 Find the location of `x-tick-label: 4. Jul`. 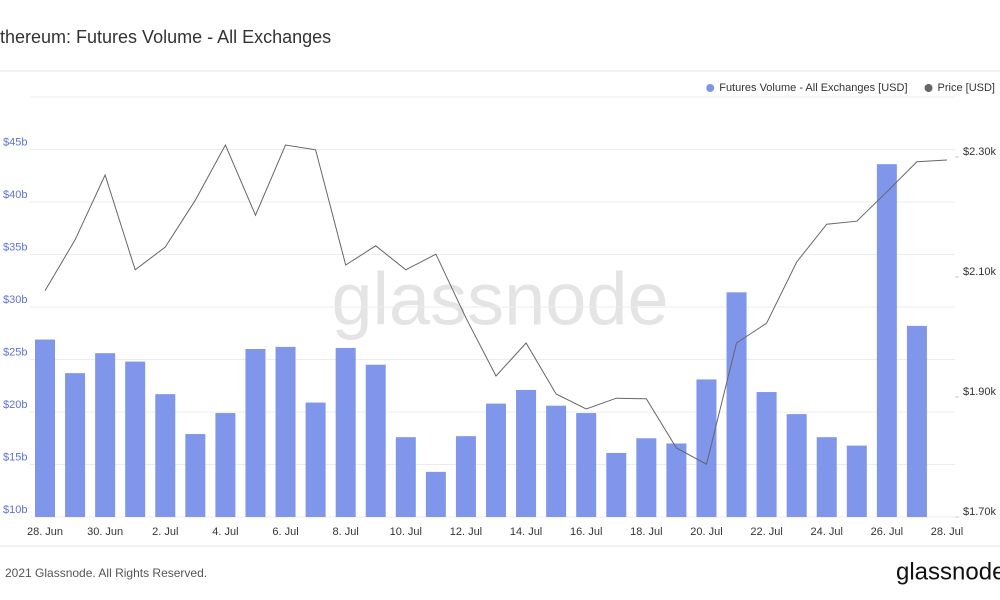

x-tick-label: 4. Jul is located at coordinates (225, 532).